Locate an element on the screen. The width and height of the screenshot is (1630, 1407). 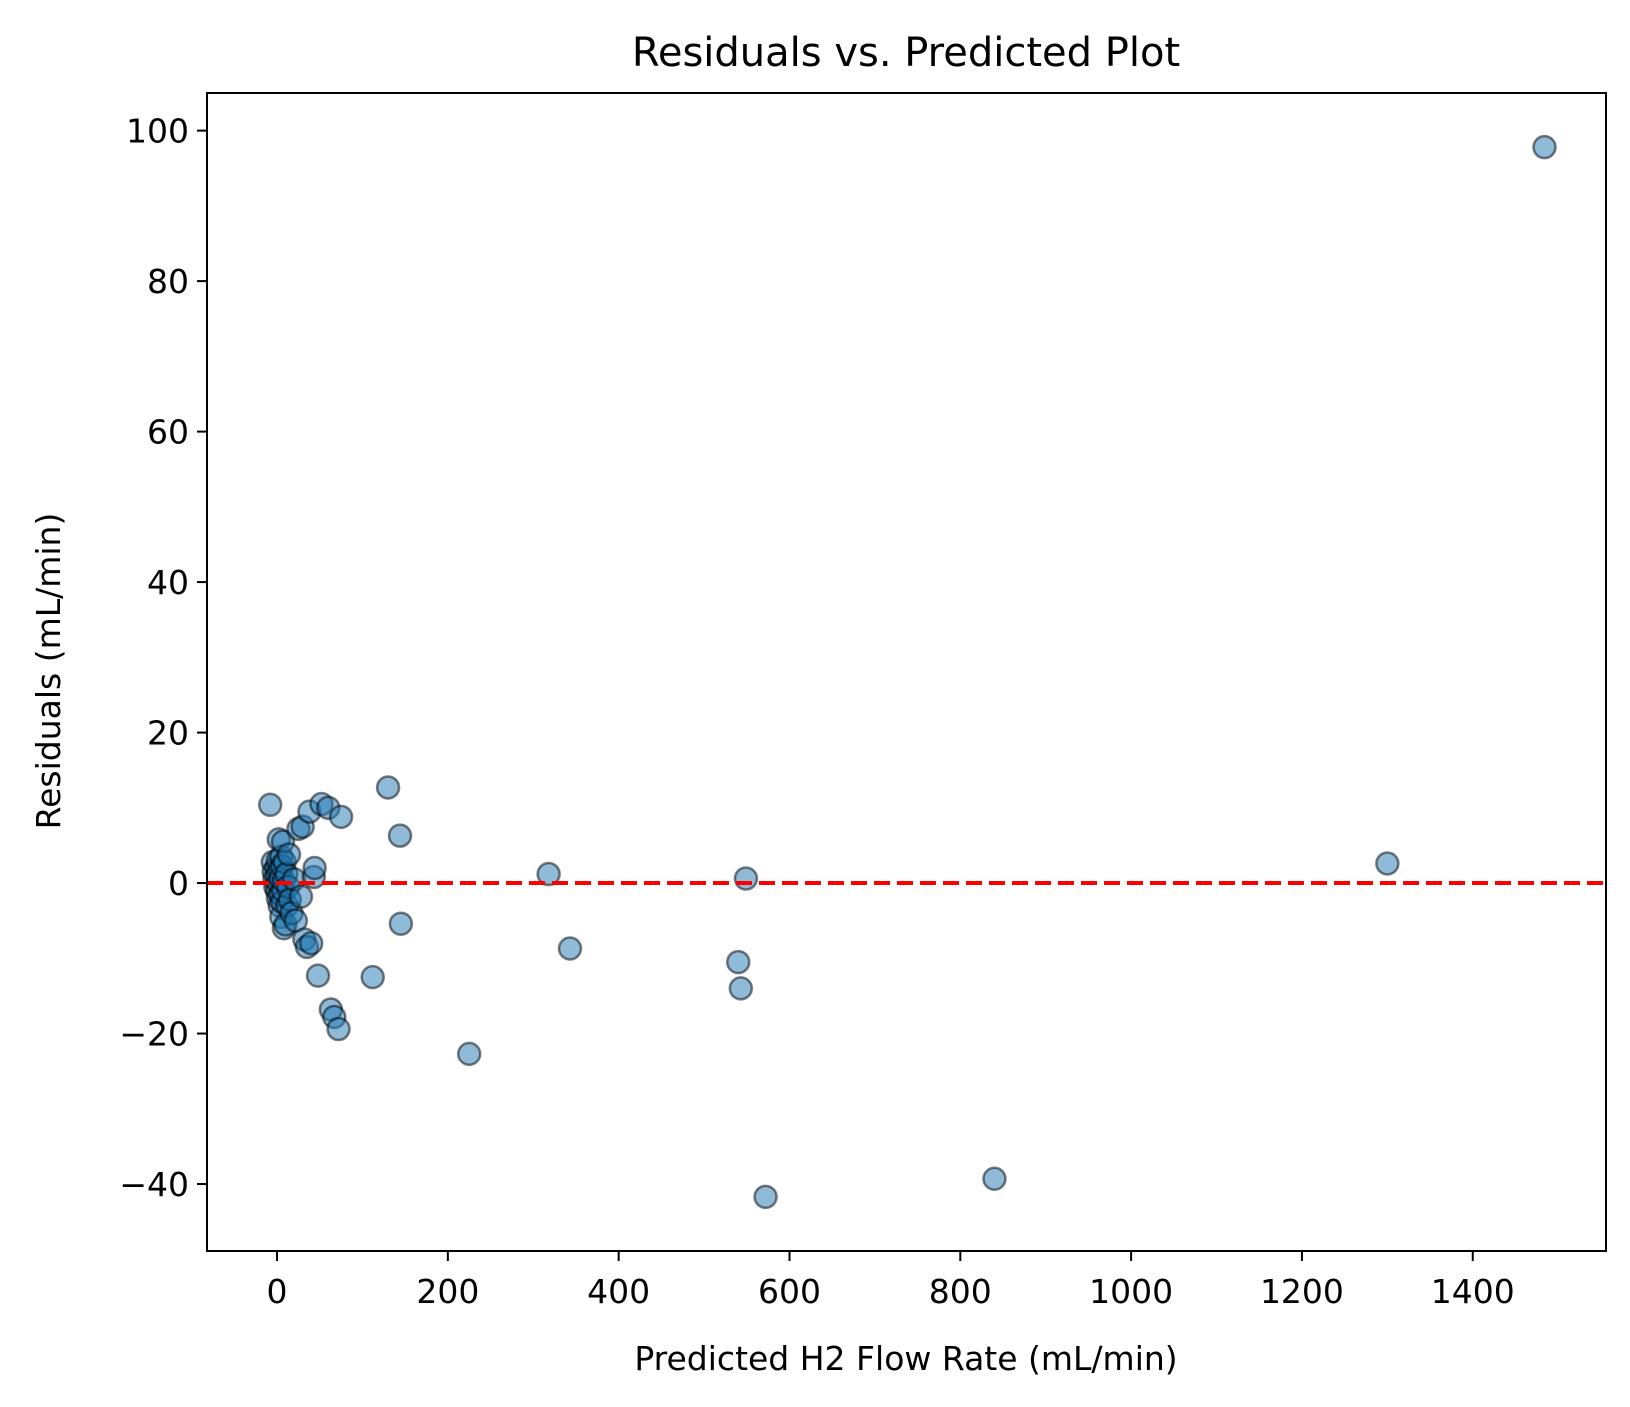
y-axis-ticks: −40 −20 0 20 40 60 80 100 is located at coordinates (163, 658).